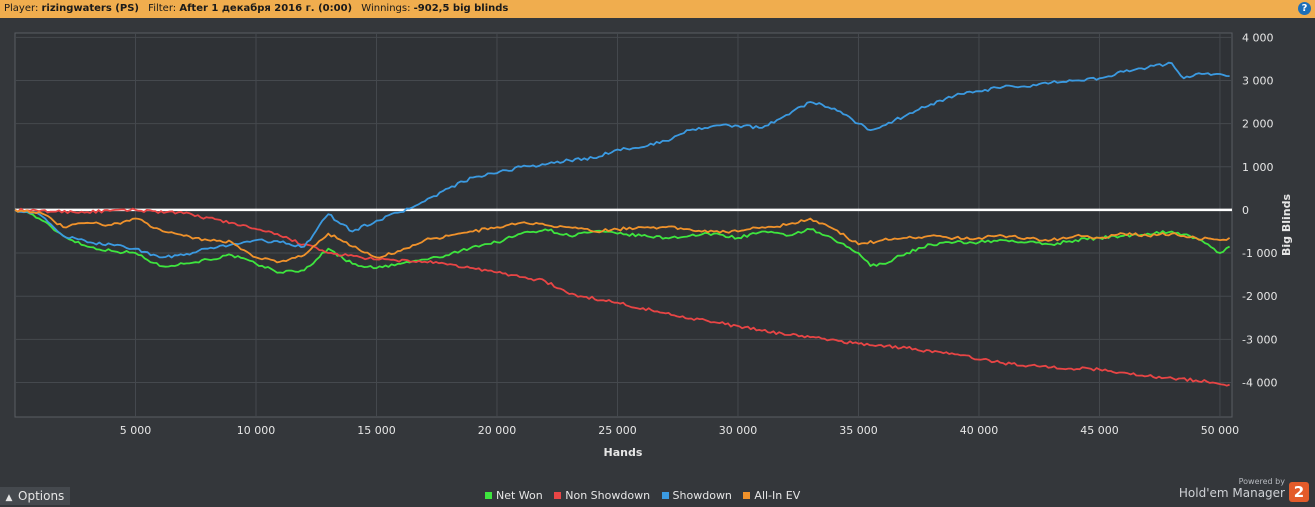 This screenshot has width=1315, height=507. I want to click on legend-label: Net Won, so click(519, 495).